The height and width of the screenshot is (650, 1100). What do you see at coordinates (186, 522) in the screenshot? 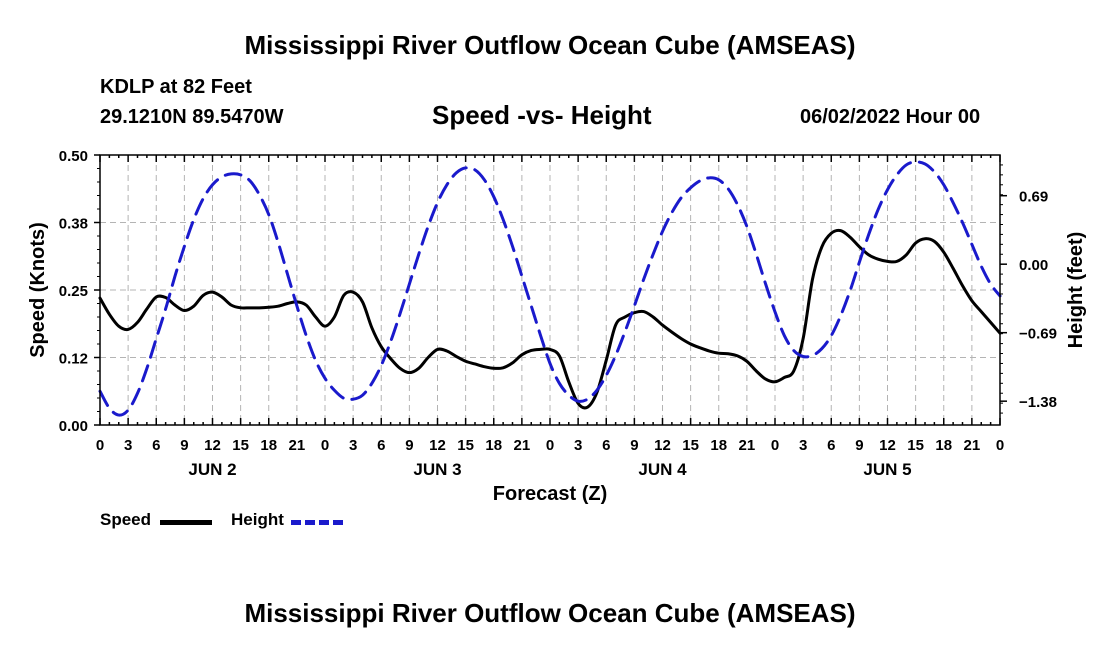
I see `legend-speed-swatch` at bounding box center [186, 522].